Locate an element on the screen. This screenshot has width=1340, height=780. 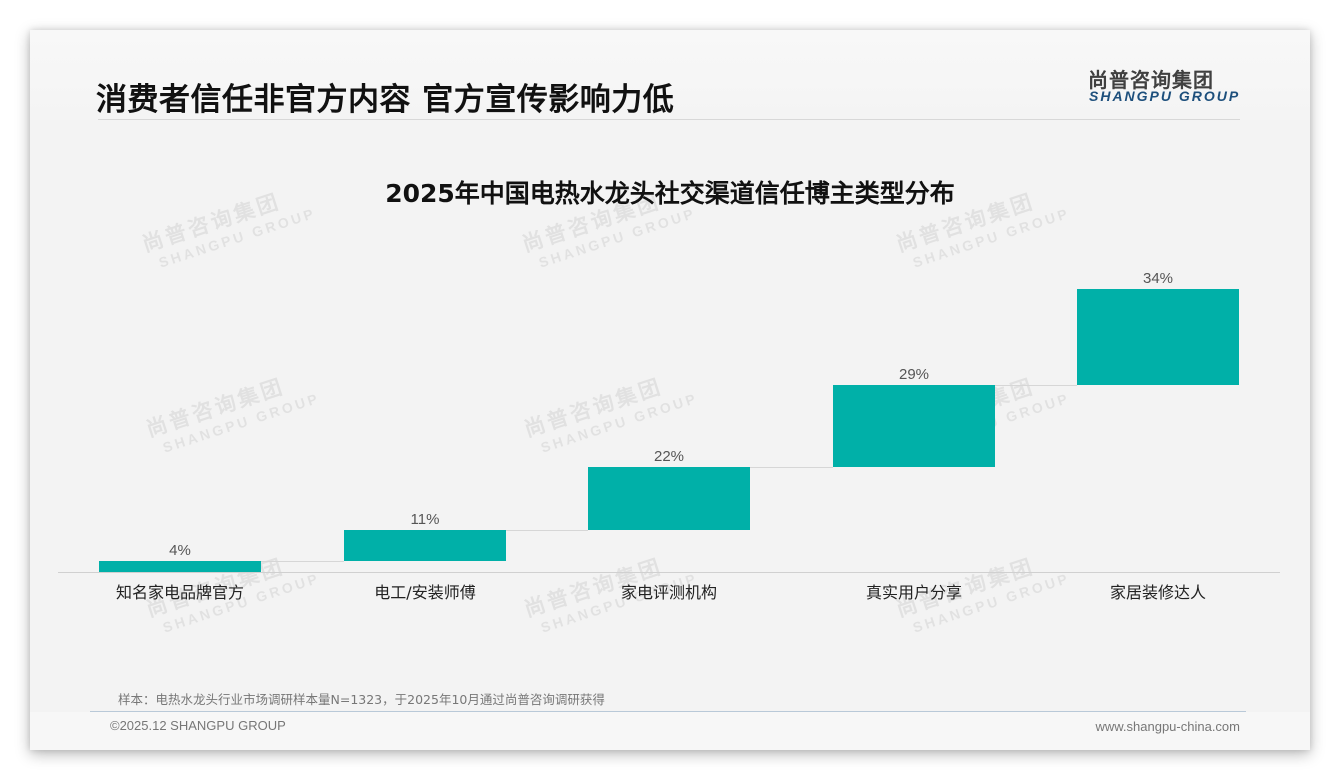
logo-chinese: 尚普咨询集团 is located at coordinates (1151, 80).